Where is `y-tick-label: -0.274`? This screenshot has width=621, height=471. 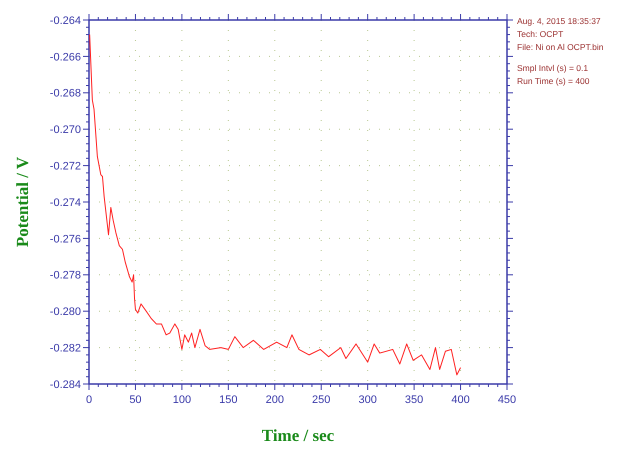 y-tick-label: -0.274 is located at coordinates (65, 202).